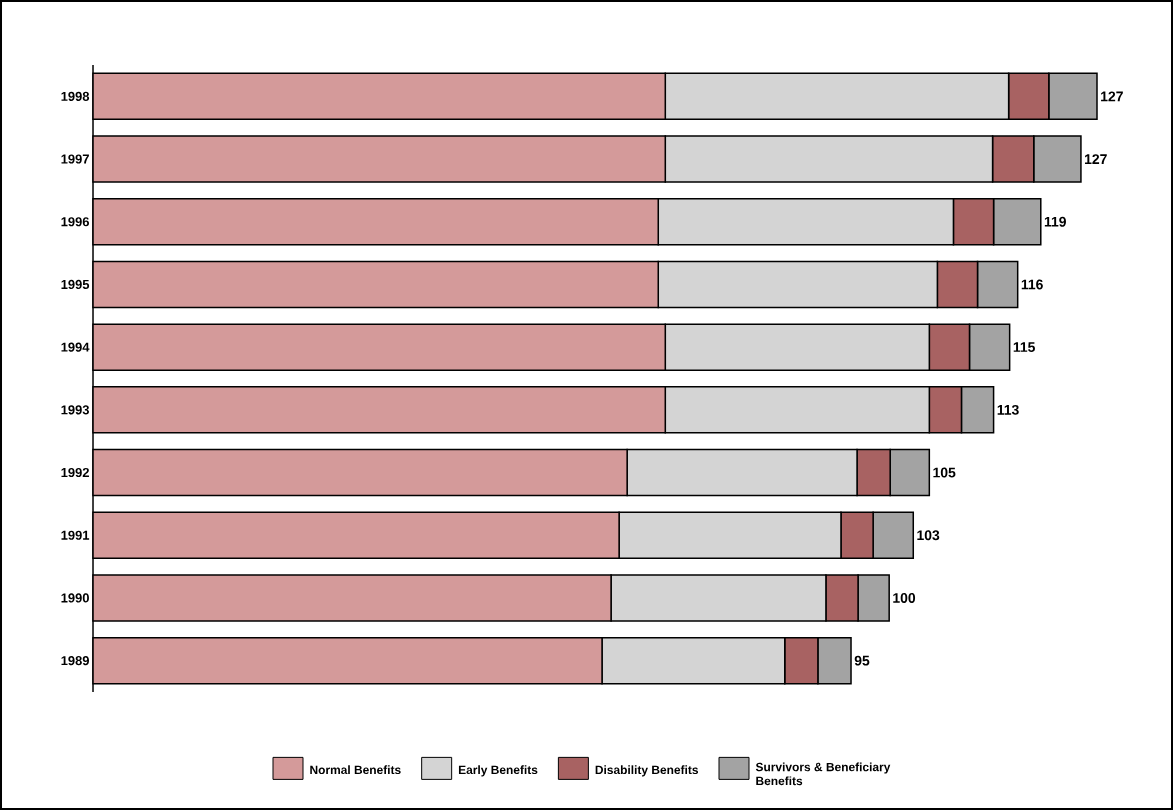 The width and height of the screenshot is (1173, 810). I want to click on y-tick-label: 1996, so click(75, 222).